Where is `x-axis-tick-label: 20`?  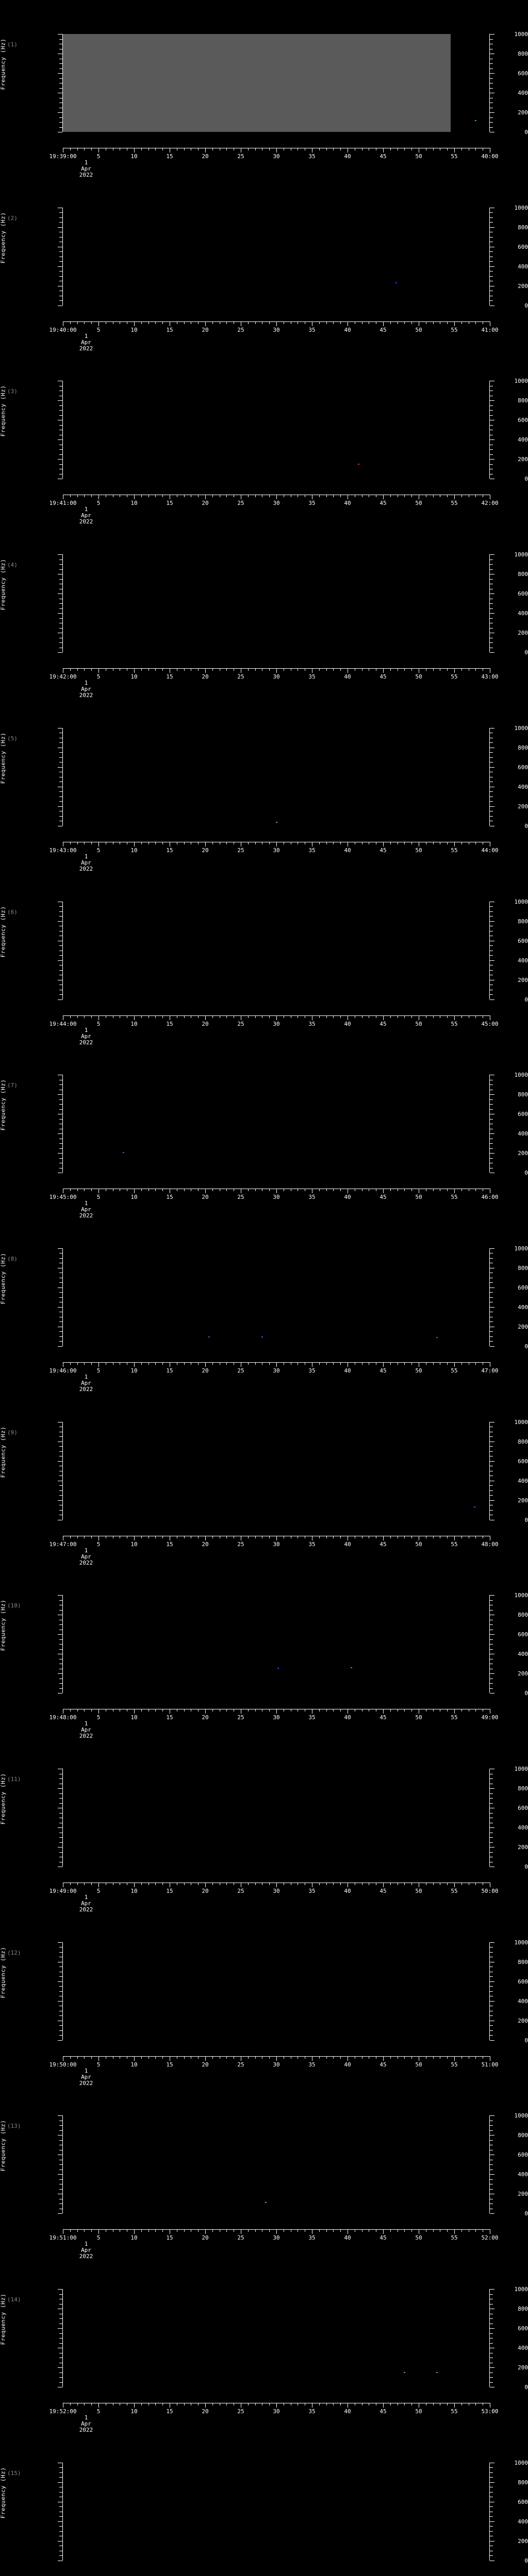 x-axis-tick-label: 20 is located at coordinates (205, 850).